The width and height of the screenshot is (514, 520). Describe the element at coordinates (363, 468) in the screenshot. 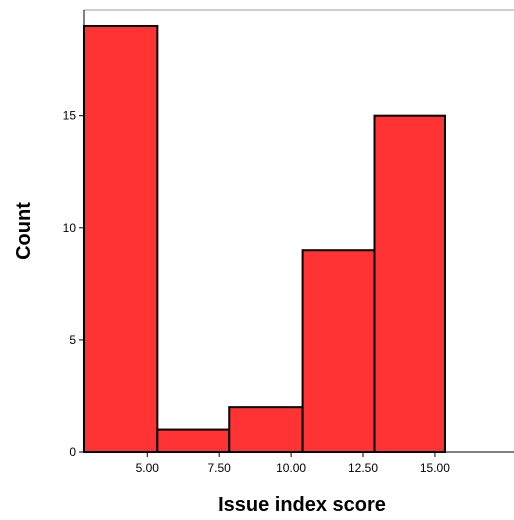

I see `x-tick-label: 12.50` at that location.